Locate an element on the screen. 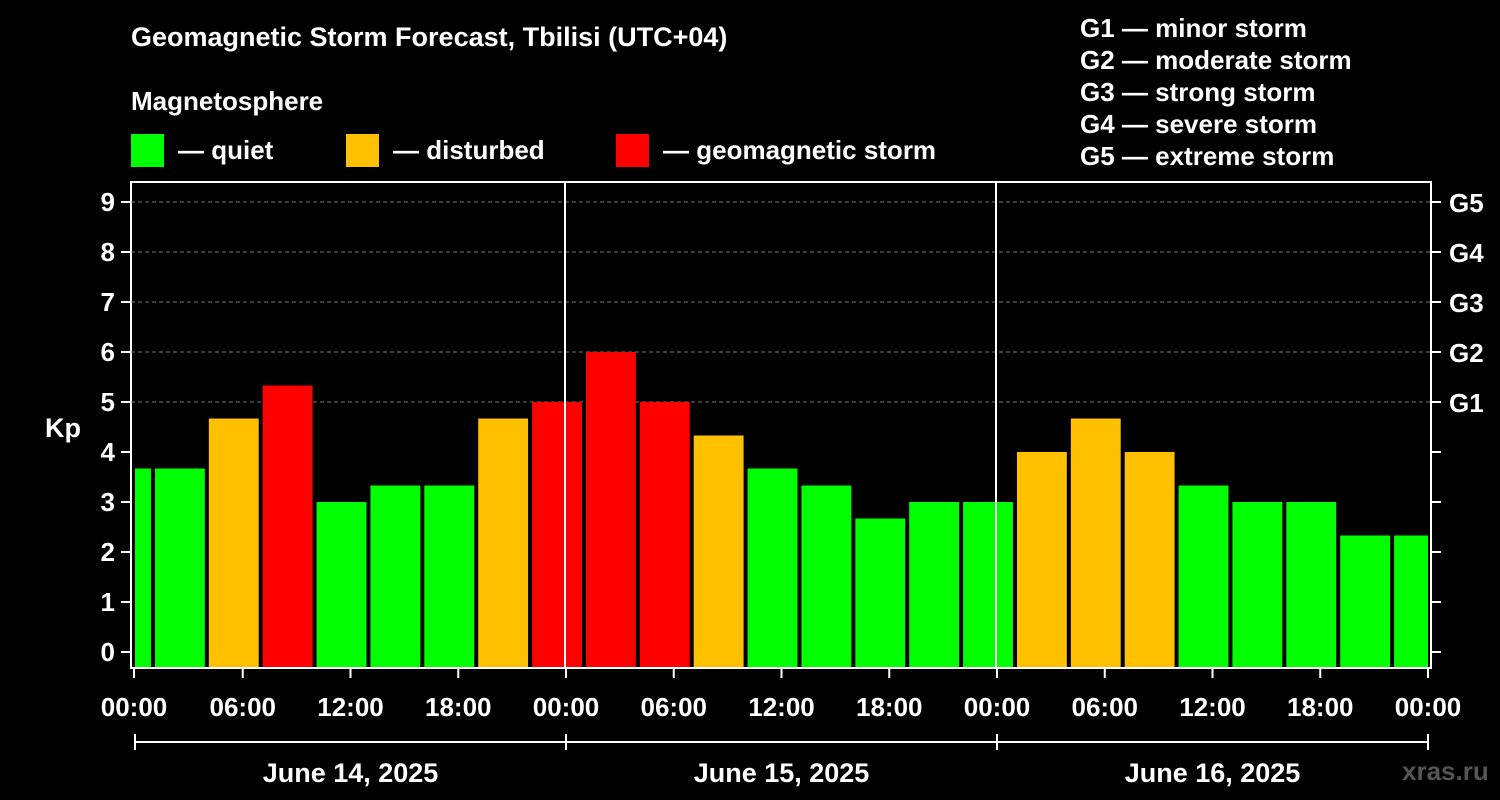 This screenshot has height=800, width=1500. date-label-2: June 16, 2025 is located at coordinates (1213, 773).